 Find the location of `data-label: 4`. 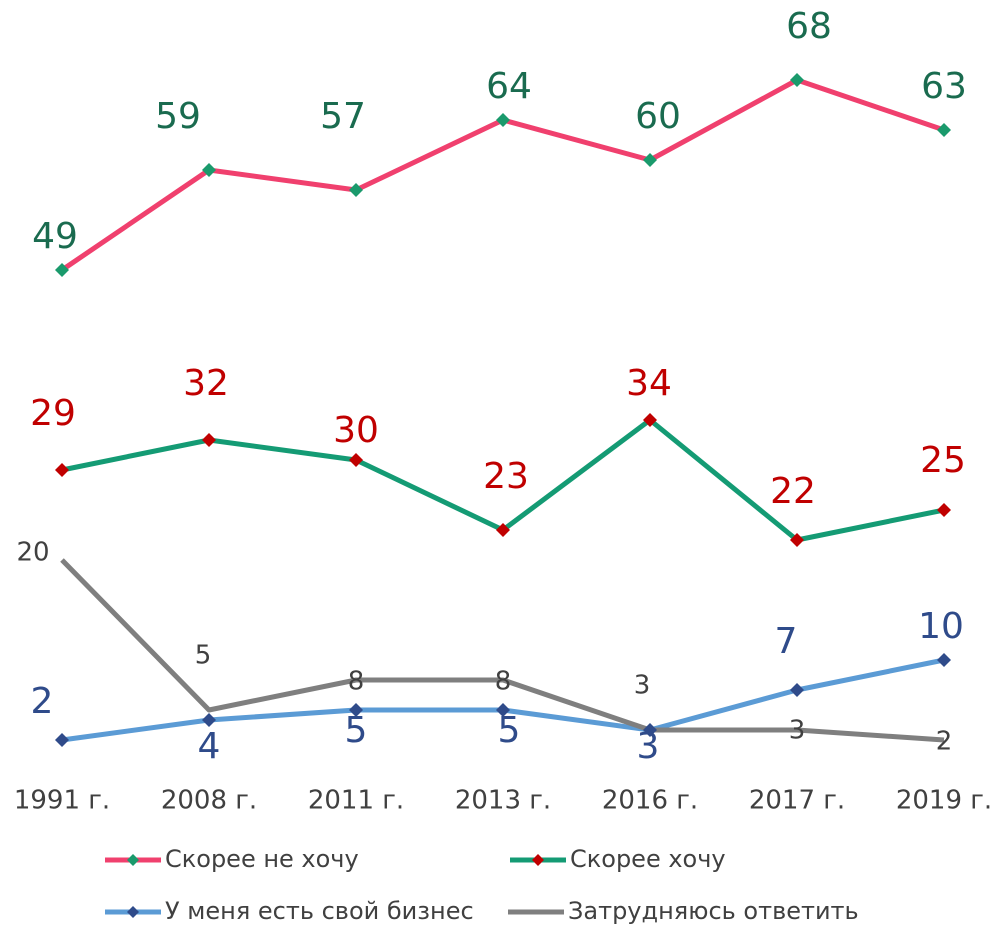

data-label: 4 is located at coordinates (209, 746).